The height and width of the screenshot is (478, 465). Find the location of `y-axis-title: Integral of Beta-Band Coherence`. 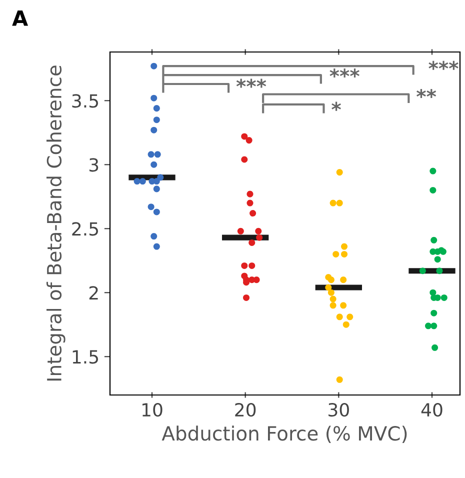

y-axis-title: Integral of Beta-Band Coherence is located at coordinates (56, 223).